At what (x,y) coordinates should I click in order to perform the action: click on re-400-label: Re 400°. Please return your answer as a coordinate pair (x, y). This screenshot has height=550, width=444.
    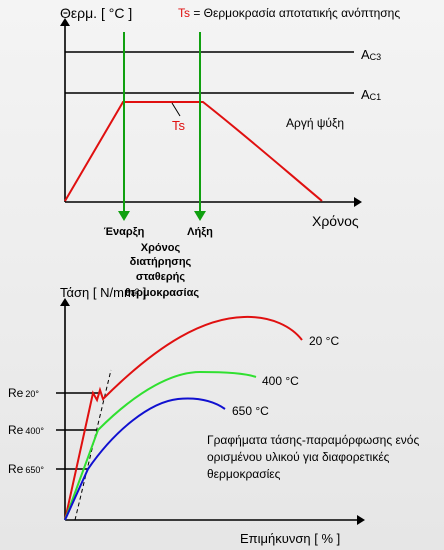
    Looking at the image, I should click on (26, 430).